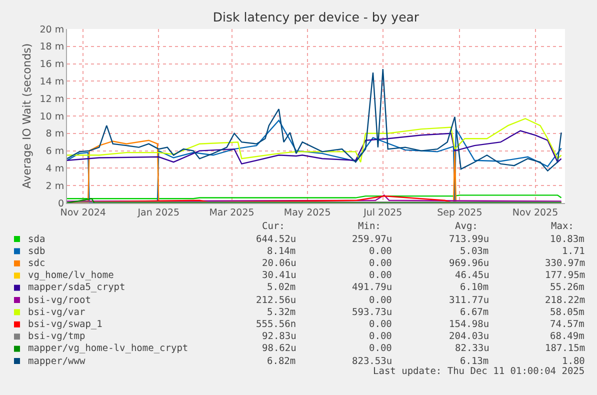  What do you see at coordinates (474, 251) in the screenshot?
I see `text: 5.03m` at bounding box center [474, 251].